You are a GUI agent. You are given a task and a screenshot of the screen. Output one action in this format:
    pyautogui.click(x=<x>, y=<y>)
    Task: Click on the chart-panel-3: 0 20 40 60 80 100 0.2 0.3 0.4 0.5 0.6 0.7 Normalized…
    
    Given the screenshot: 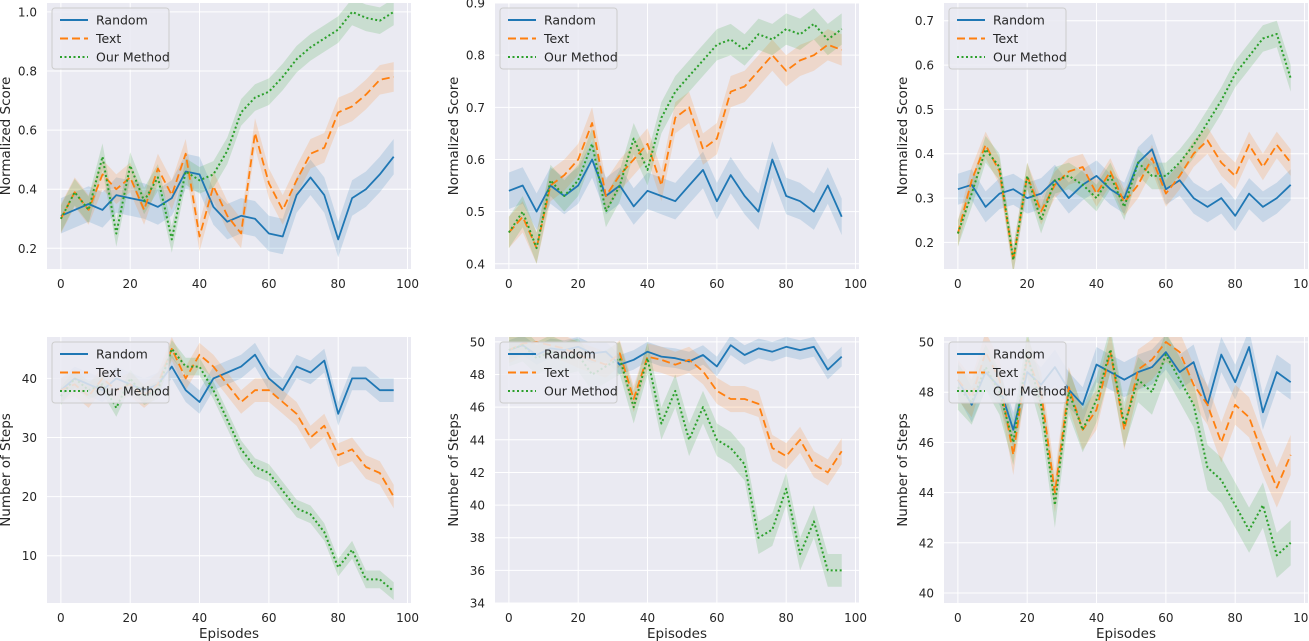 What is the action you would take?
    pyautogui.click(x=1102, y=147)
    